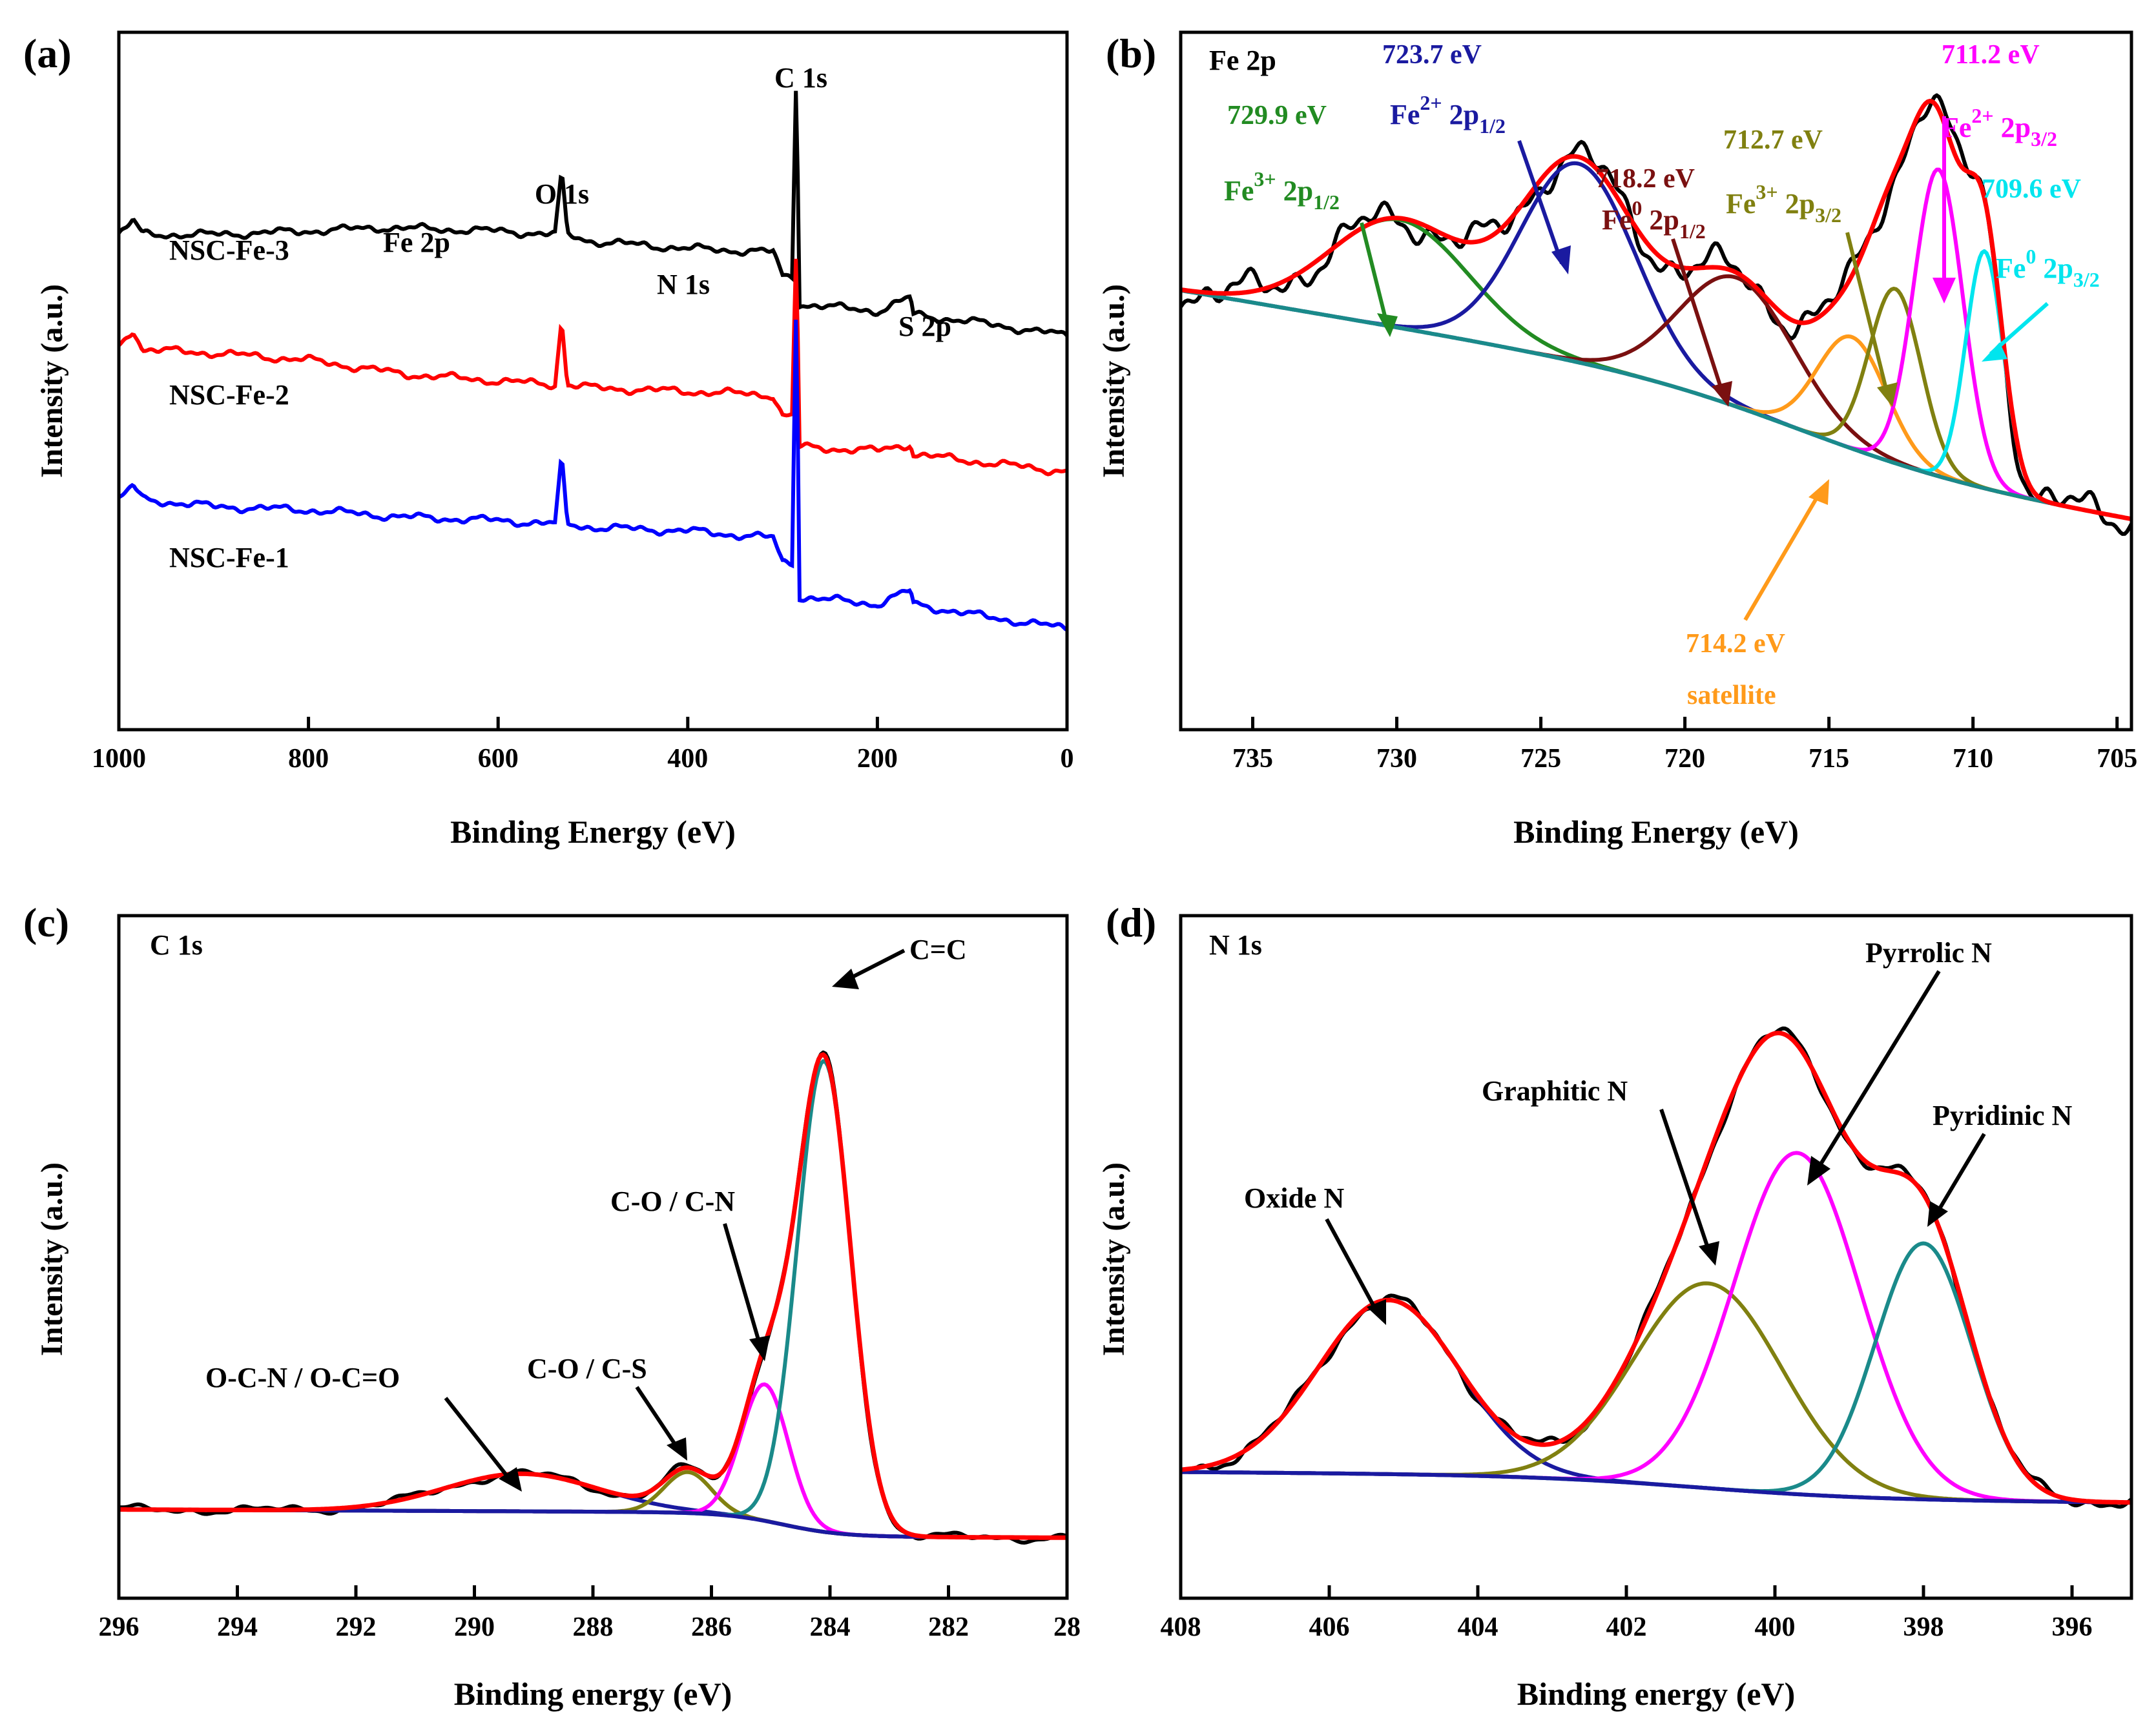  I want to click on legend-nsc-fe-1: NSC-Fe-1, so click(229, 557).